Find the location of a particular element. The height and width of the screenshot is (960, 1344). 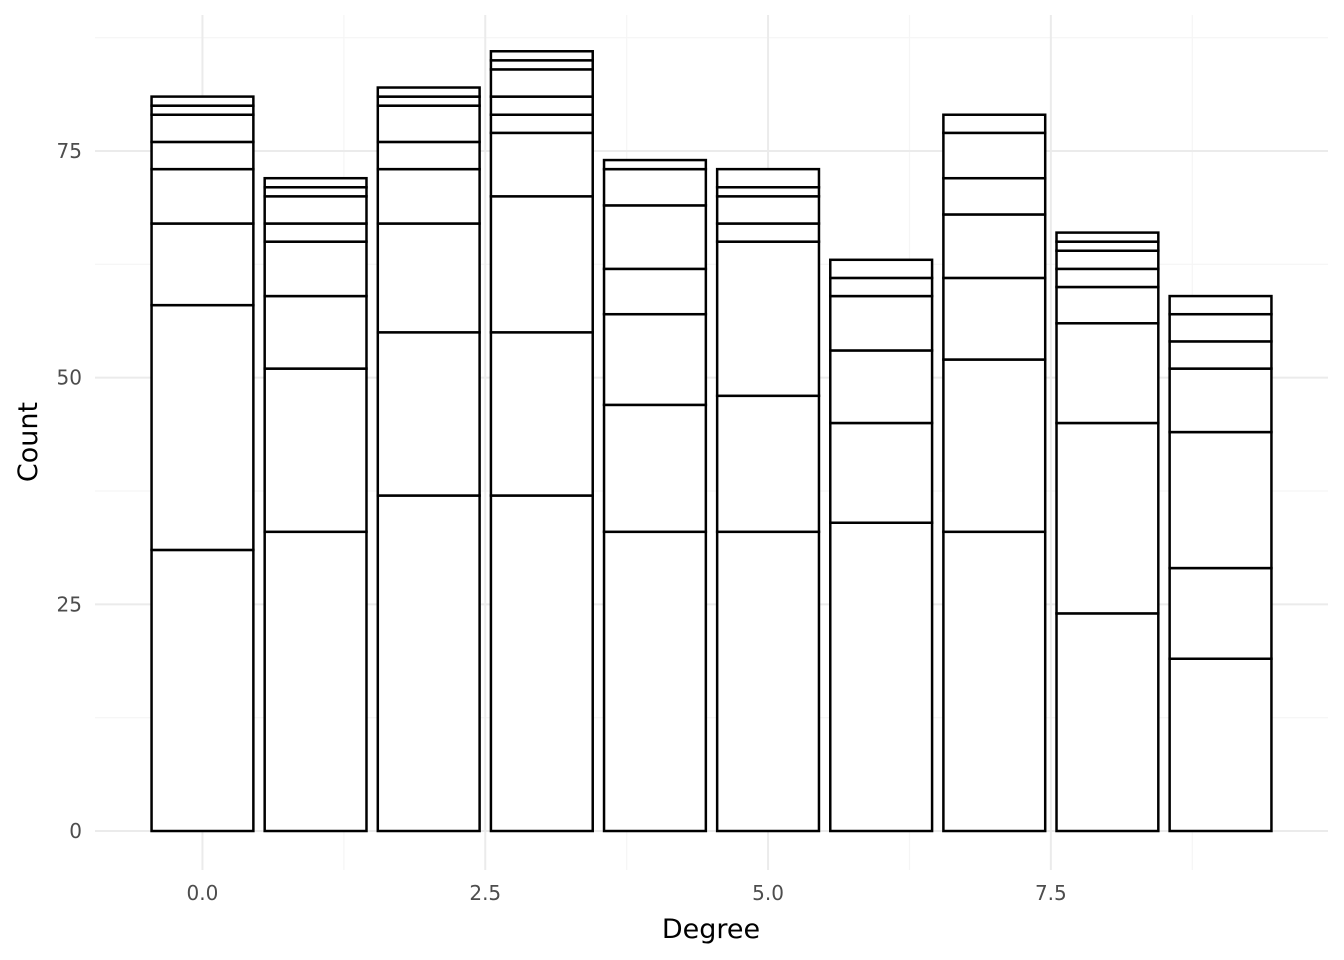

y-tick-label: 0 is located at coordinates (75, 831).